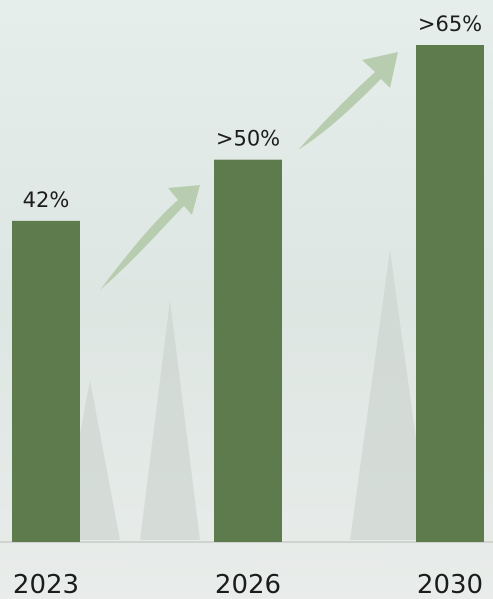 This screenshot has height=599, width=493. I want to click on x-tick-label: 2030, so click(450, 584).